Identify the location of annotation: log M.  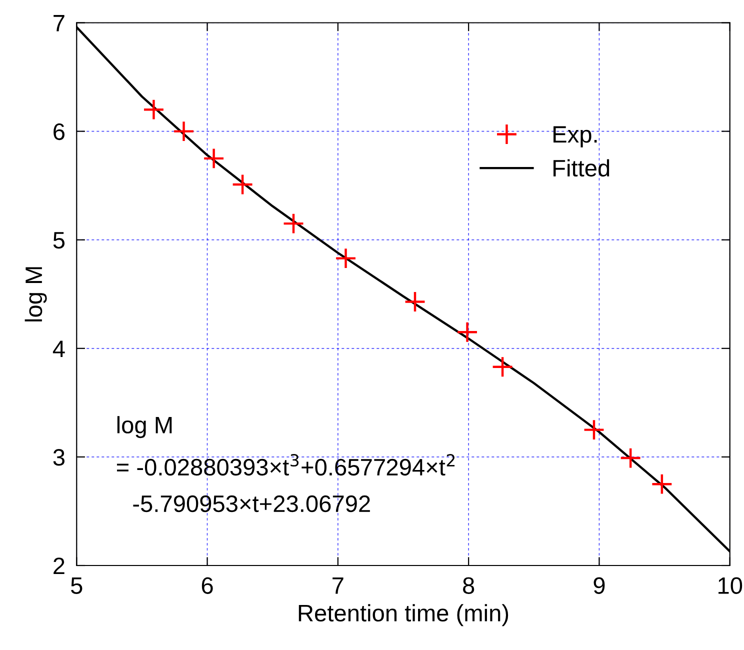
(144, 427).